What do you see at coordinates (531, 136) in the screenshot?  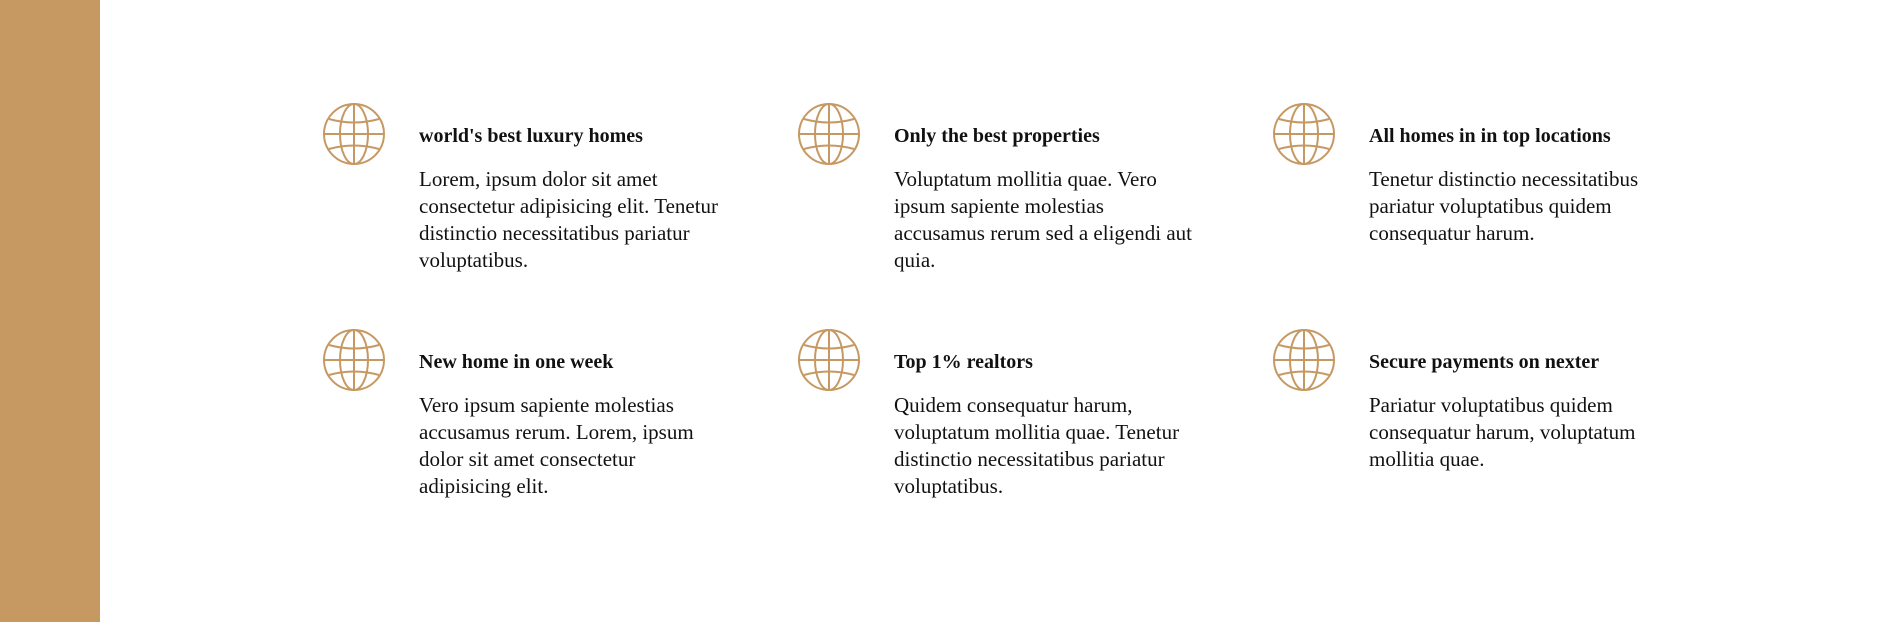 I see `feature-title: world's best luxury homes` at bounding box center [531, 136].